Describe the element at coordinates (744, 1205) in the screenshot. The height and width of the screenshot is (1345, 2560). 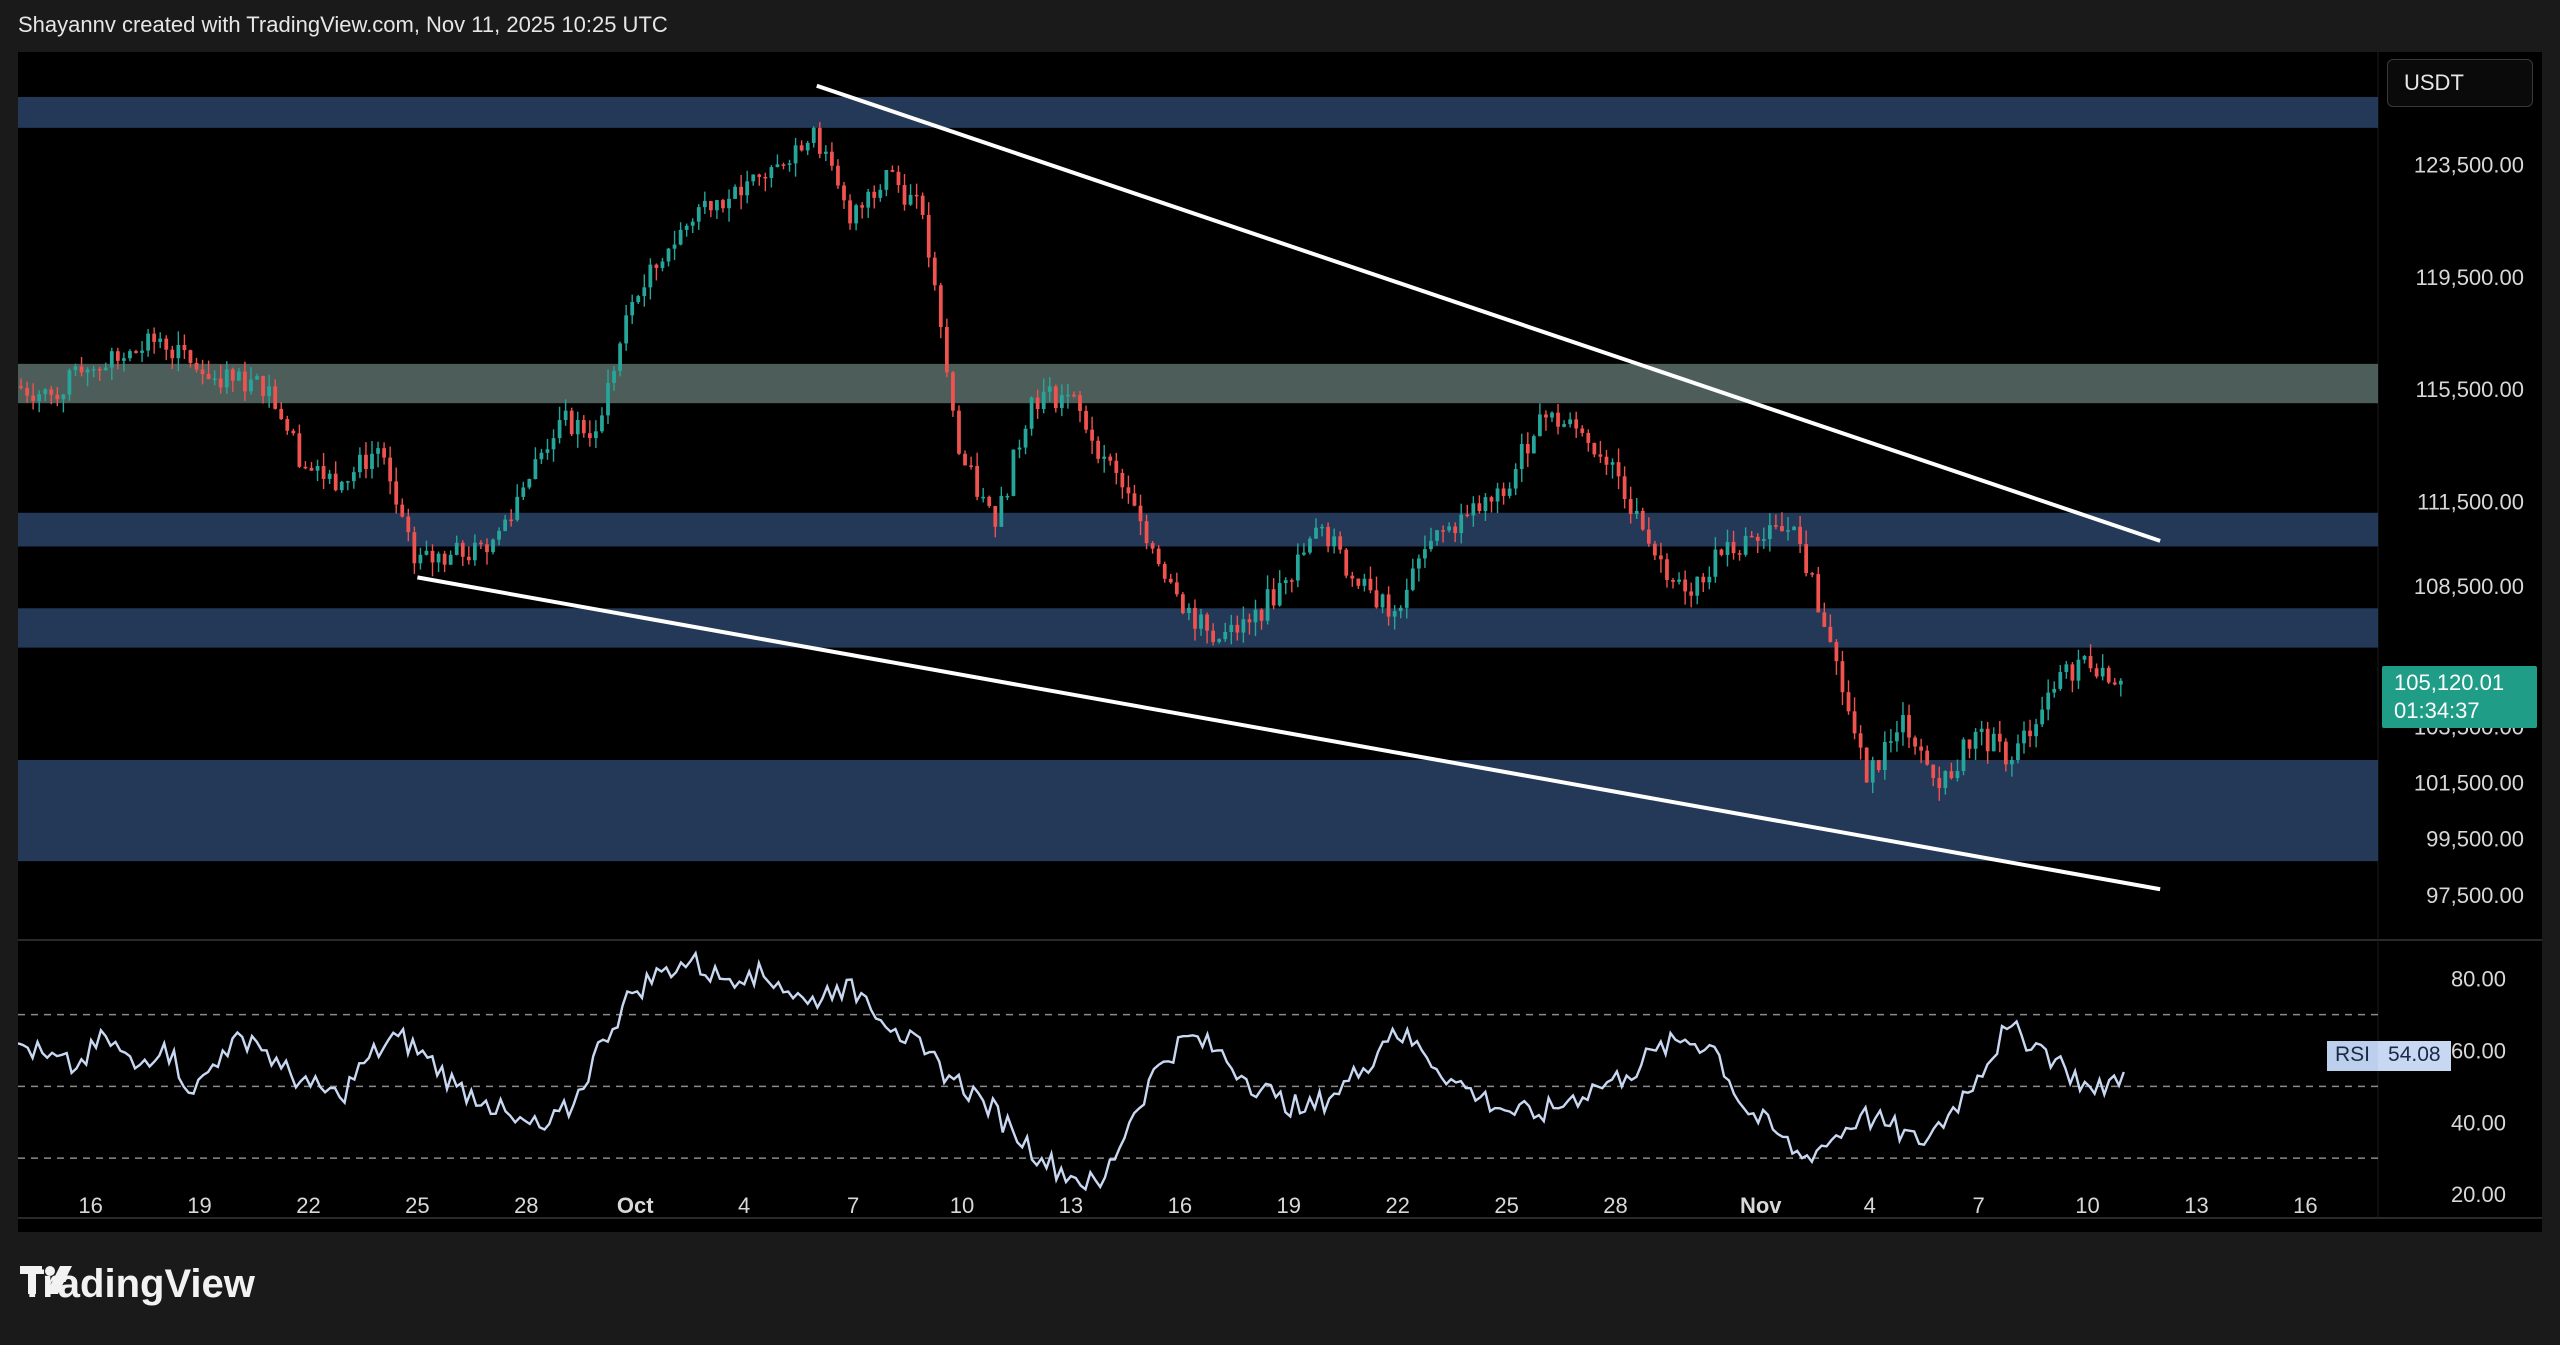
I see `time-axis-label: 4` at that location.